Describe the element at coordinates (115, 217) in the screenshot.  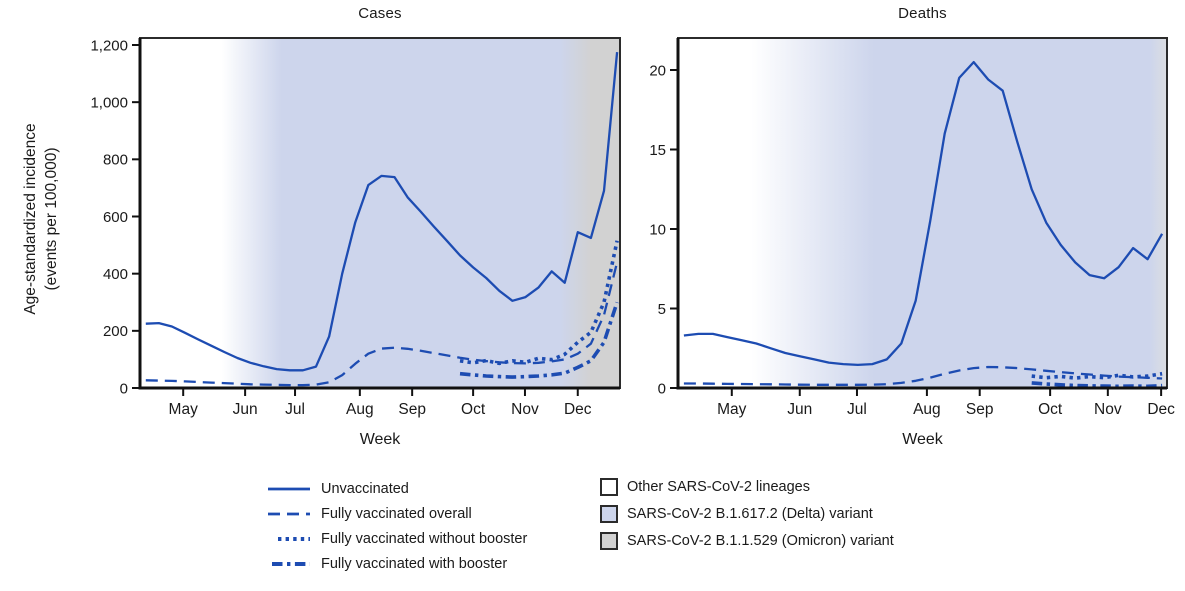
I see `y-tick-label: 600` at that location.